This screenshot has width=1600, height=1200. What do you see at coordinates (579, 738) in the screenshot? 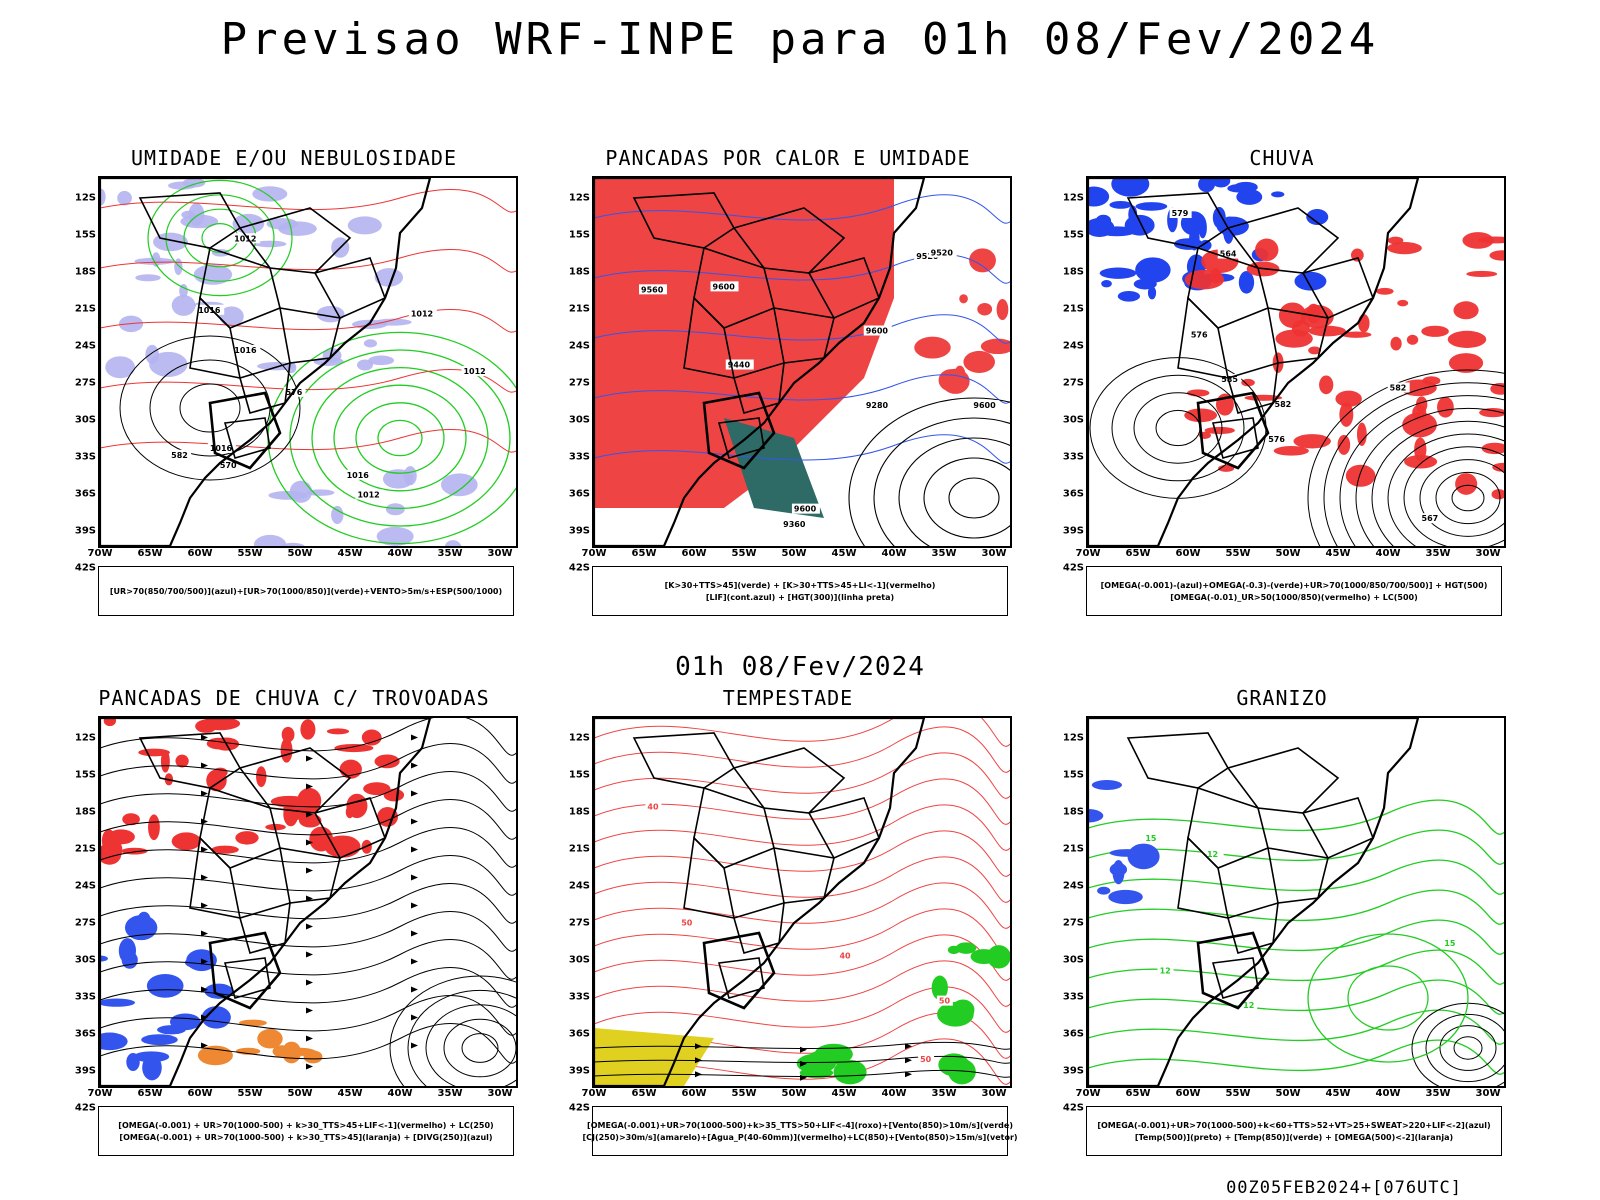
I see `latitude-tick-label: 12S` at bounding box center [579, 738].